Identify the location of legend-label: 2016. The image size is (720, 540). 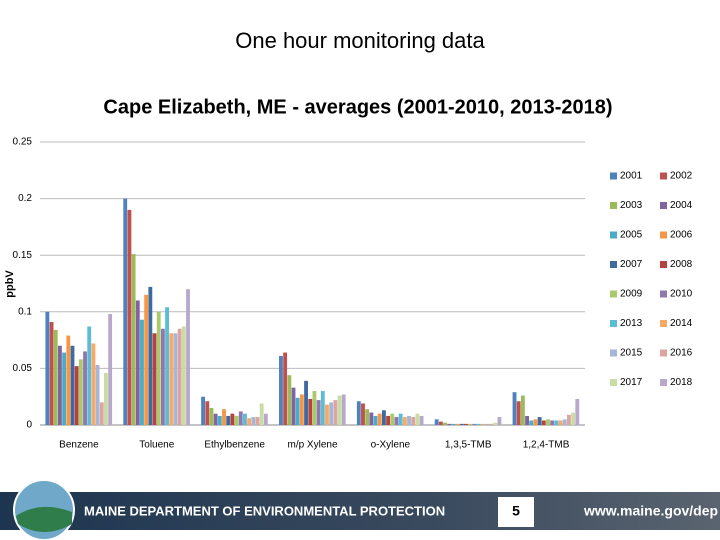
(681, 353).